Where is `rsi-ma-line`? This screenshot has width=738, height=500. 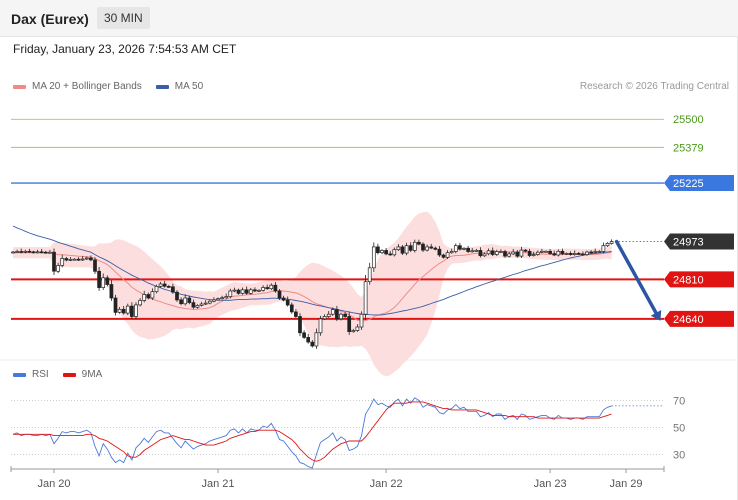 rsi-ma-line is located at coordinates (312, 431).